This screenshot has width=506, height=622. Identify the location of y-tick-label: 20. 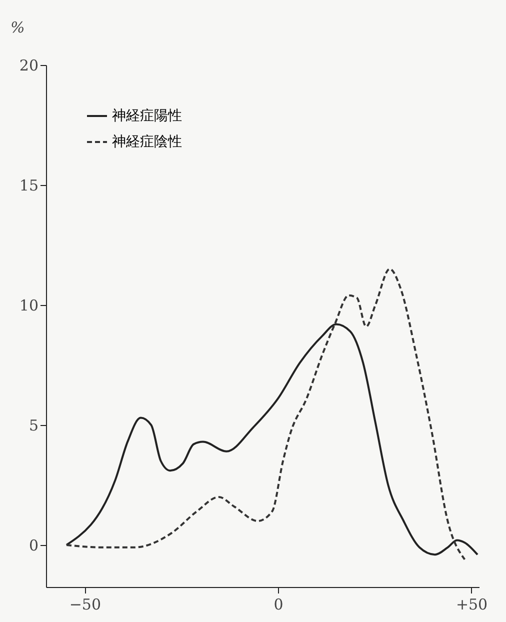
(28, 65).